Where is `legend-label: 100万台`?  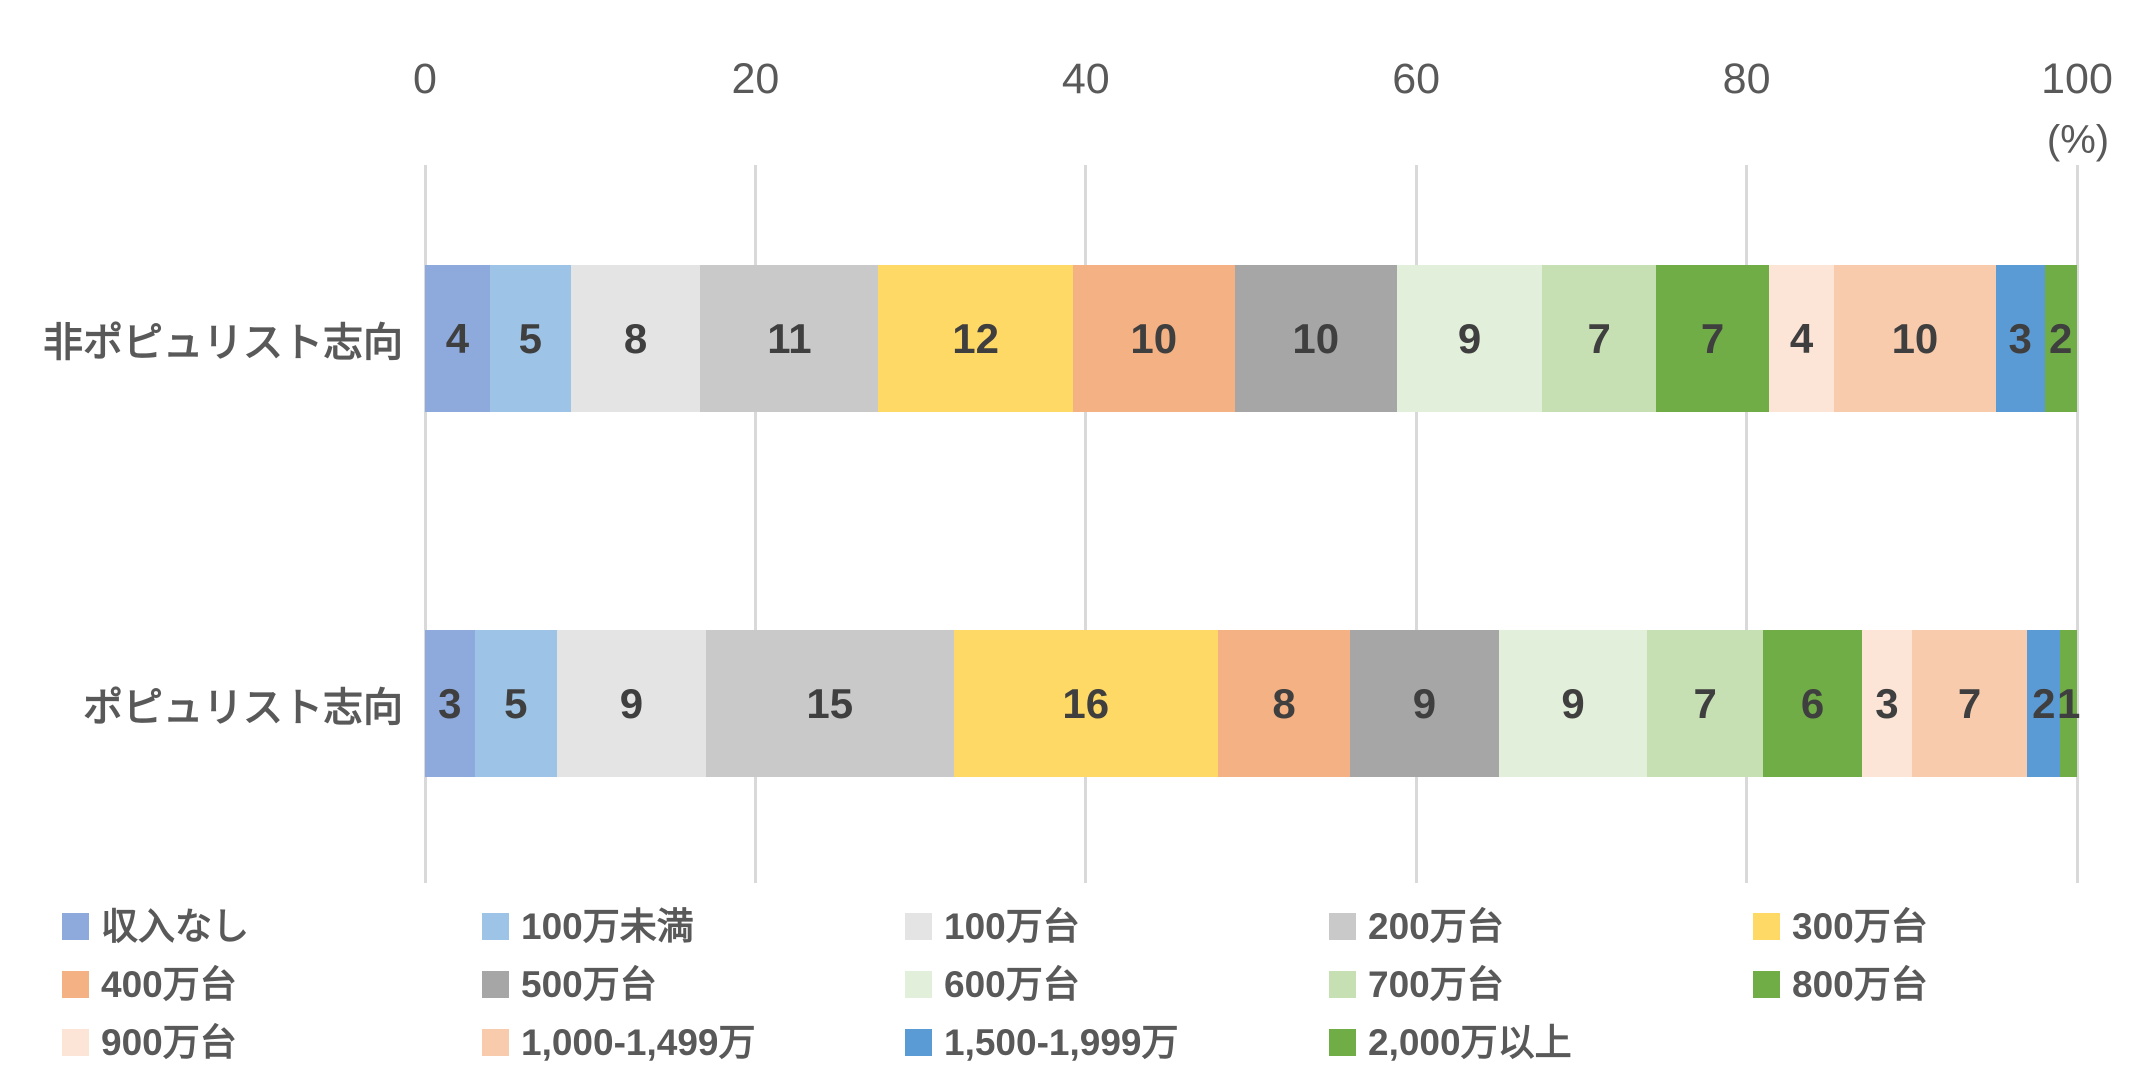 legend-label: 100万台 is located at coordinates (1012, 926).